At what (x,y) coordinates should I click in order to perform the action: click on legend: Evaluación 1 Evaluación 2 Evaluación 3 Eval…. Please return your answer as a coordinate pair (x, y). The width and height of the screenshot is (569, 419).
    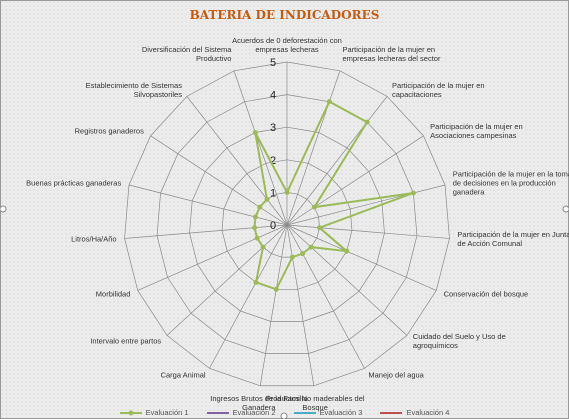
    Looking at the image, I should click on (284, 412).